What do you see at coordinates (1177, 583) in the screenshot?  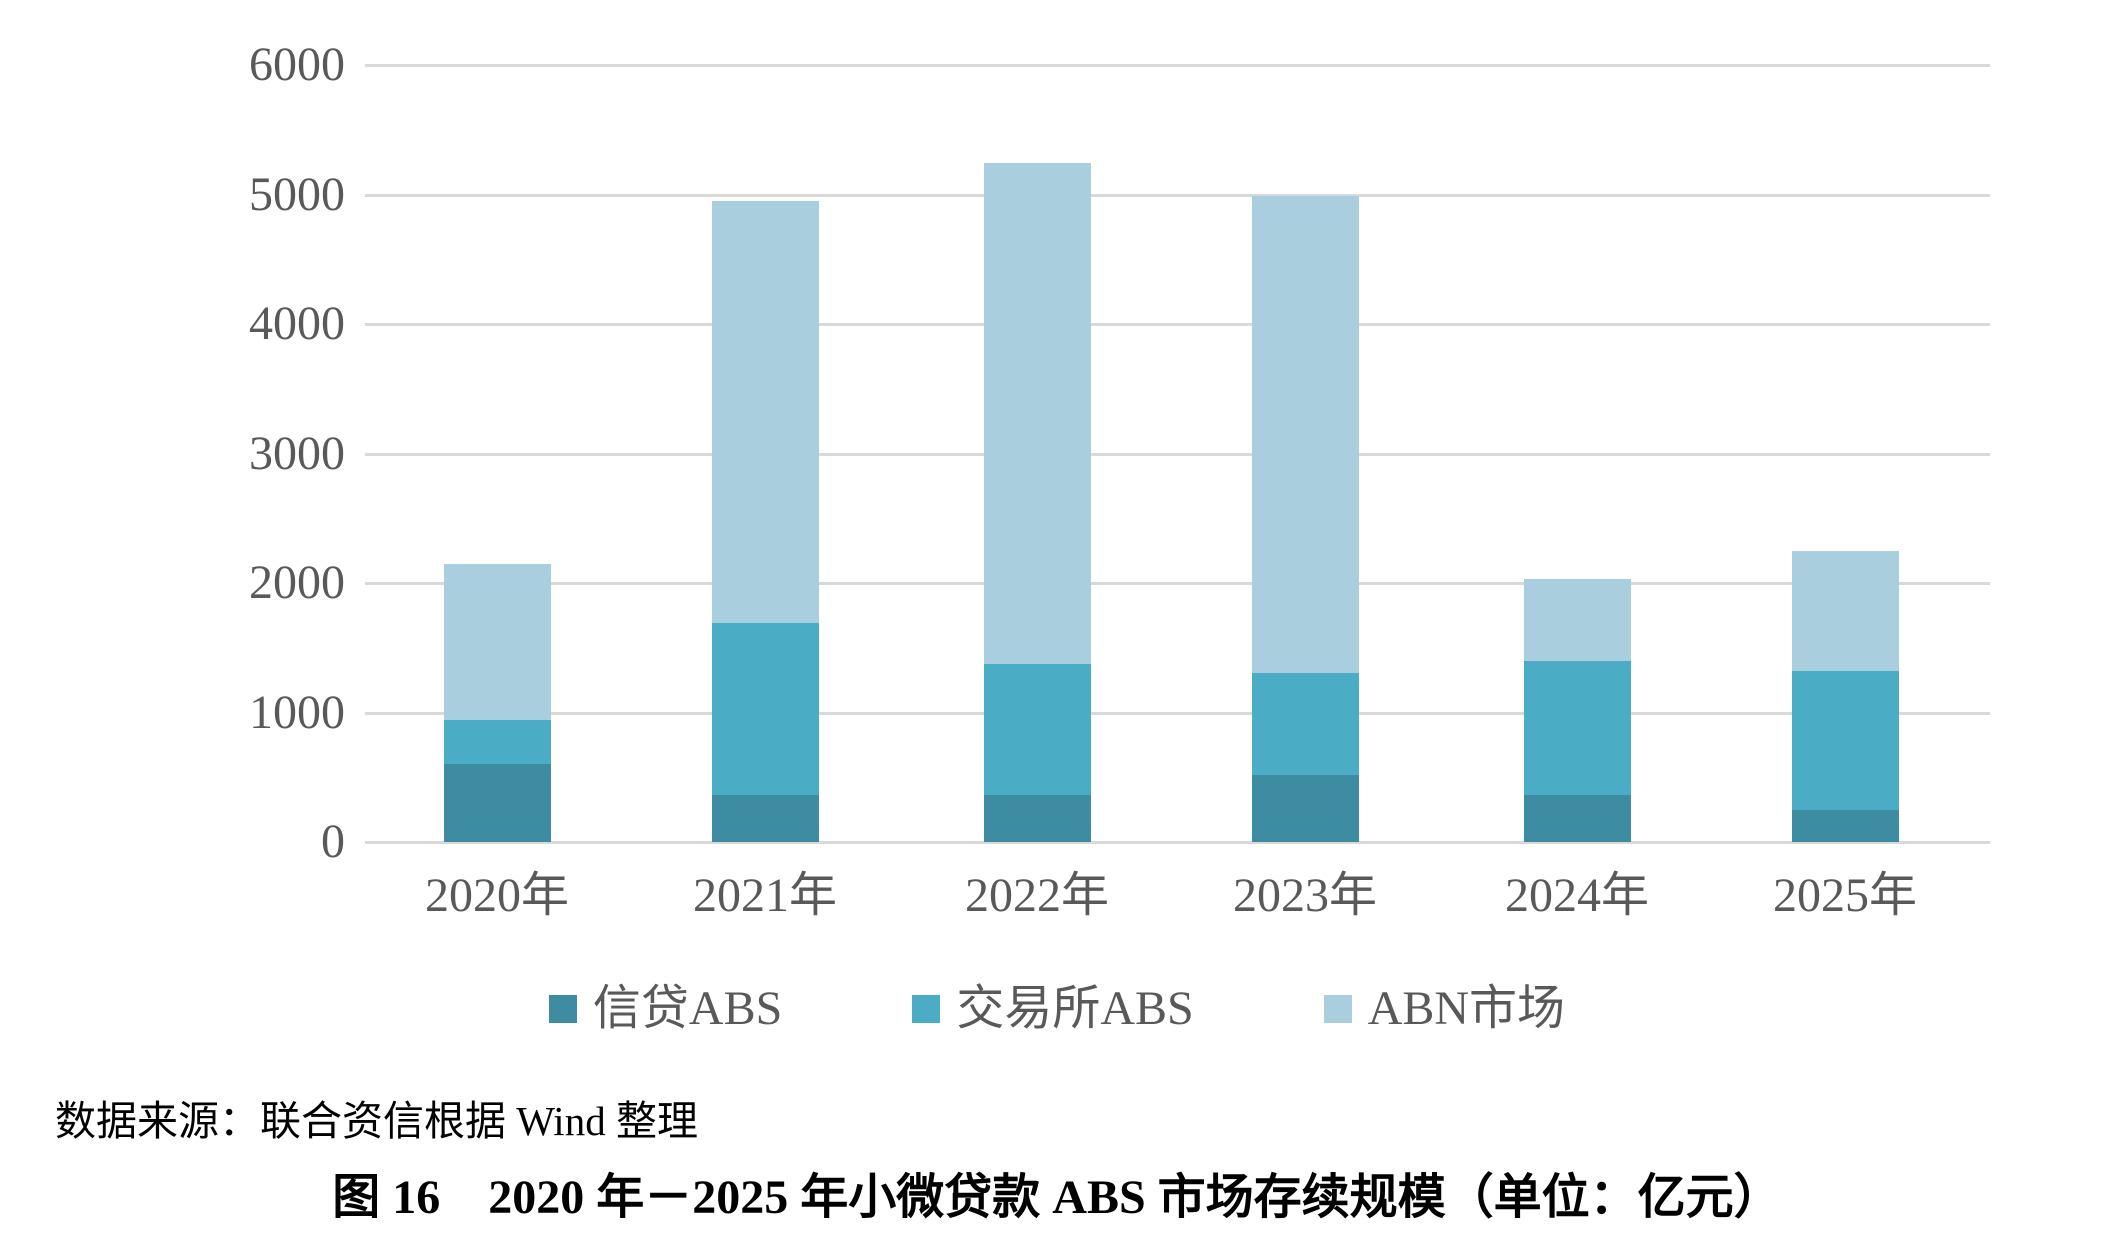 I see `gridline-2000` at bounding box center [1177, 583].